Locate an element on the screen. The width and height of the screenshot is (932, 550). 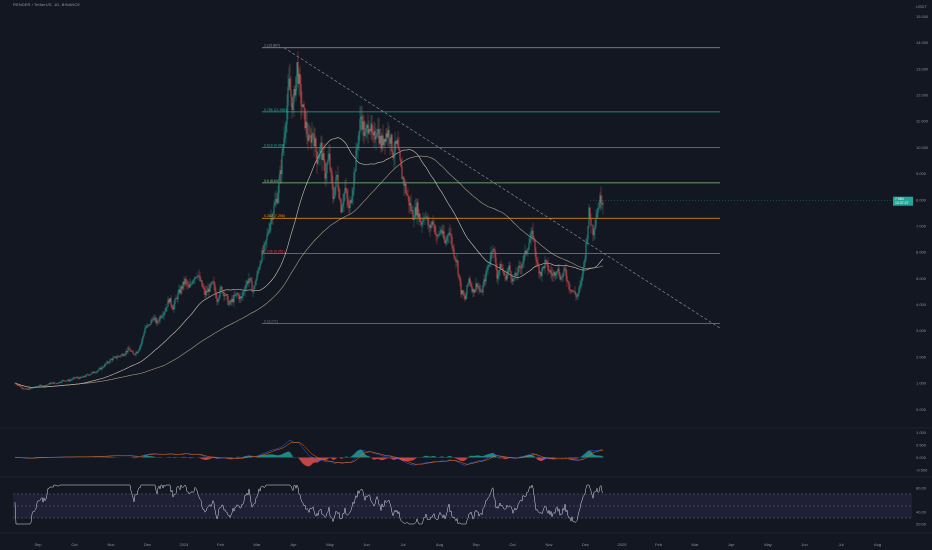
time-tick-label: May is located at coordinates (768, 544).